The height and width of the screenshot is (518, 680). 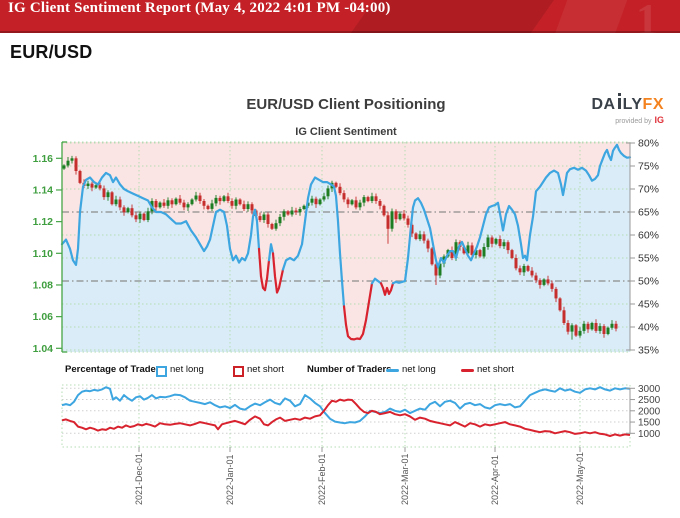 I want to click on svg-text: 80%, so click(x=648, y=144).